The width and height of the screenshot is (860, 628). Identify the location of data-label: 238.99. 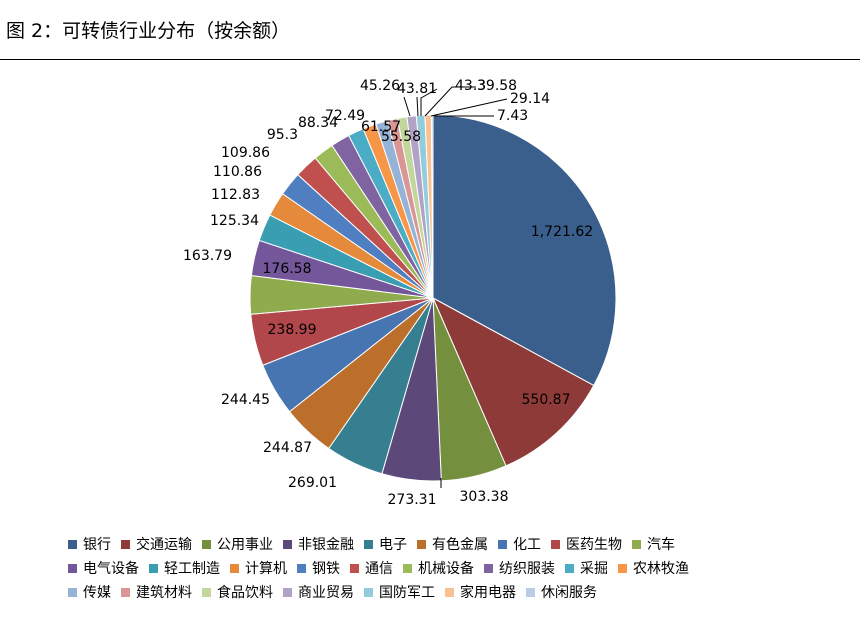
(292, 330).